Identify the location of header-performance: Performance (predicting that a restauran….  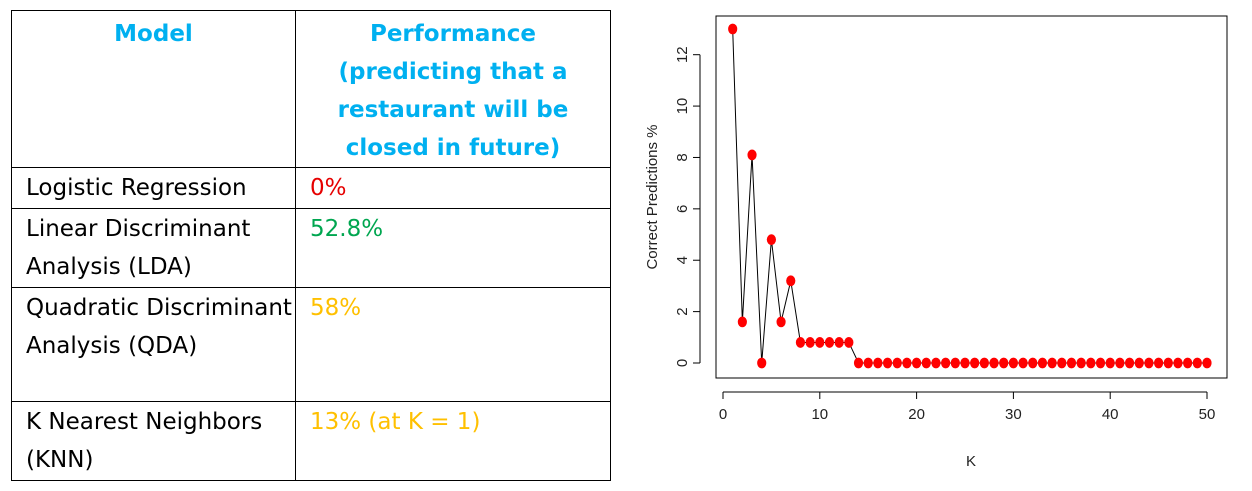
(453, 89).